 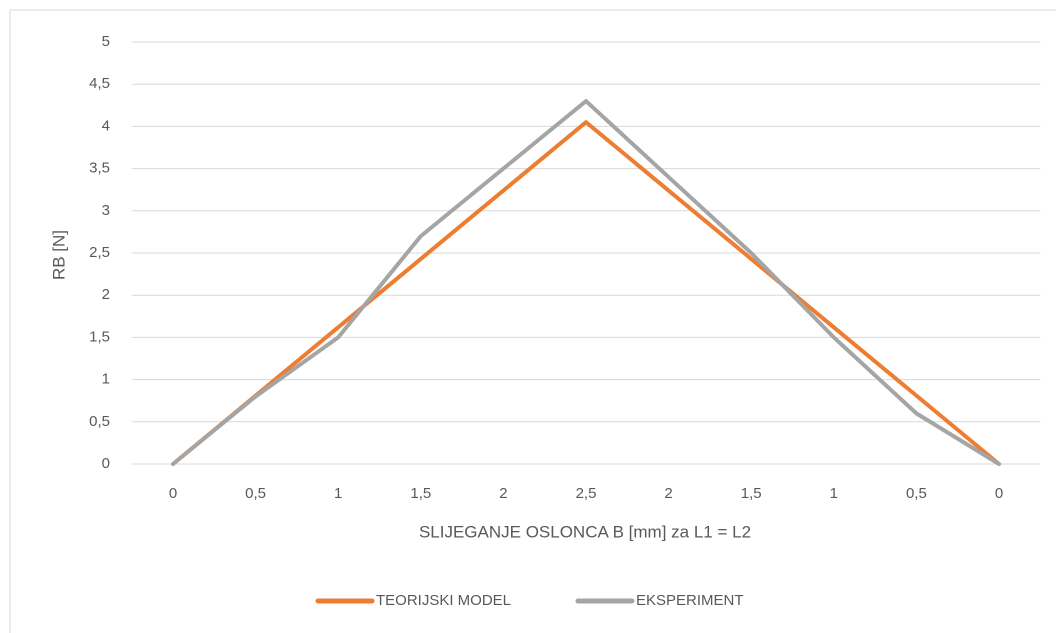 I want to click on y-axis-title: RB [N], so click(x=58, y=255).